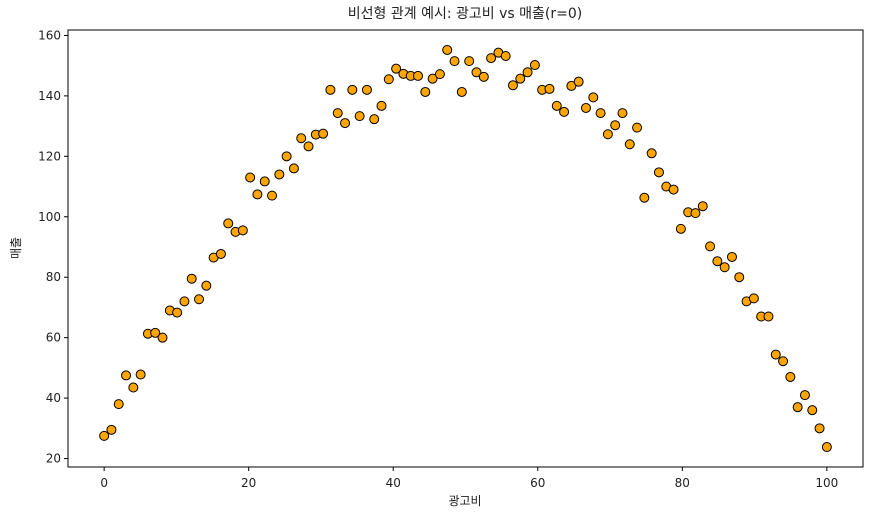  I want to click on y-tick-label: 160, so click(49, 35).